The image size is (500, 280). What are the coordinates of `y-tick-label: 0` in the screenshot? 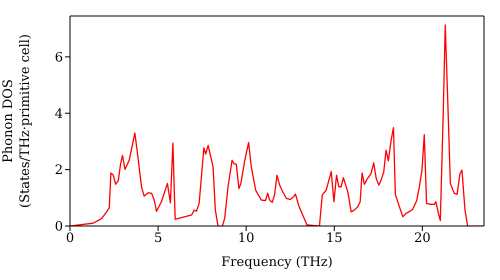 It's located at (58, 227).